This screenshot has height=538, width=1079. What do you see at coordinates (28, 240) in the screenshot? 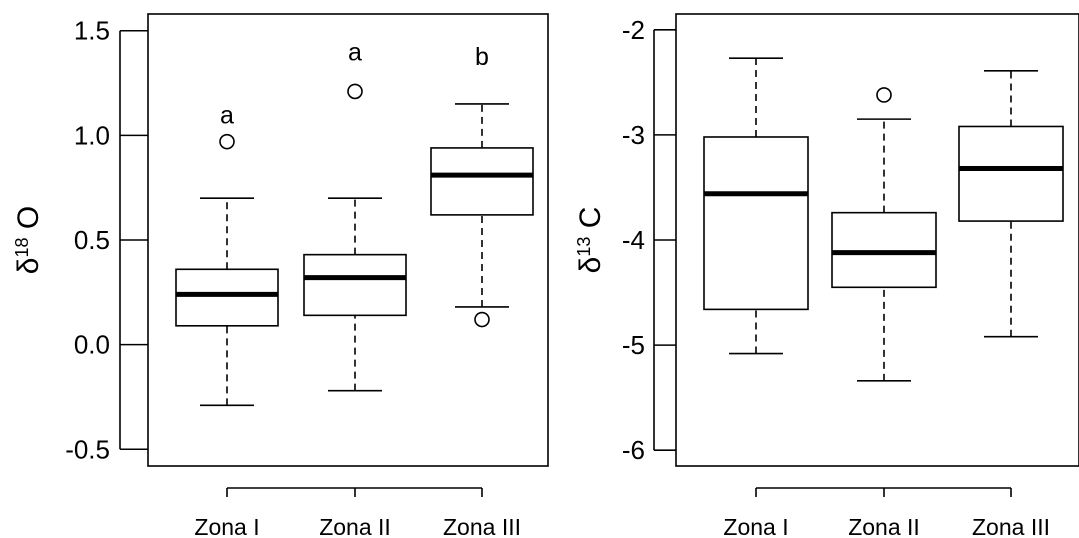
I see `y-axis-label: δ18 O` at bounding box center [28, 240].